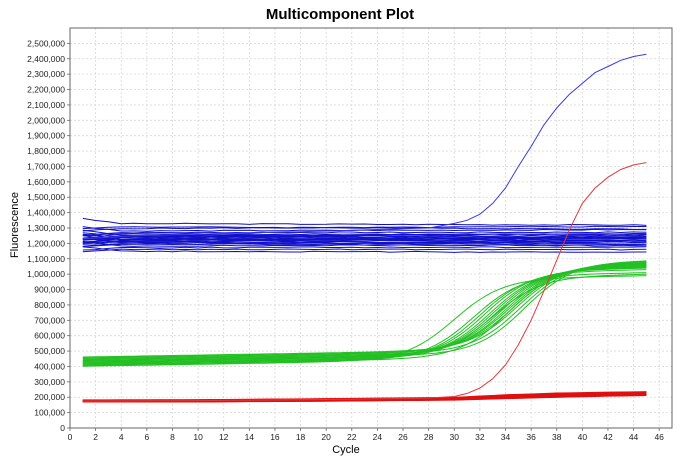  I want to click on y-tick-label: 1,500,000, so click(46, 197).